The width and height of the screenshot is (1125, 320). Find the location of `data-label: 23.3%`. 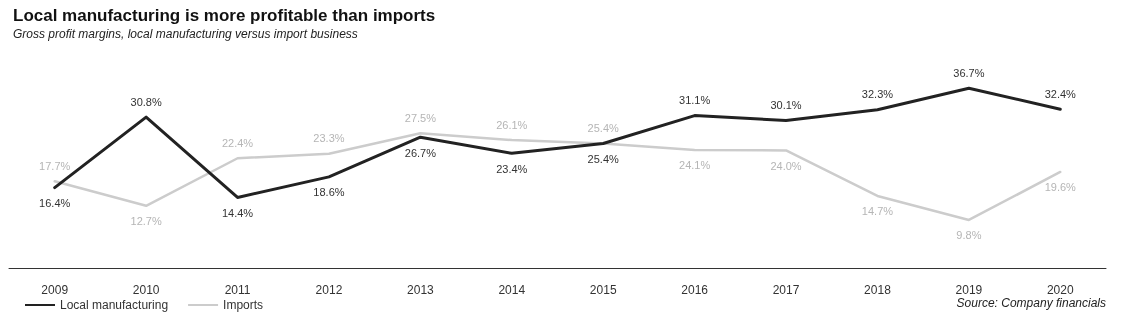

data-label: 23.3% is located at coordinates (329, 138).